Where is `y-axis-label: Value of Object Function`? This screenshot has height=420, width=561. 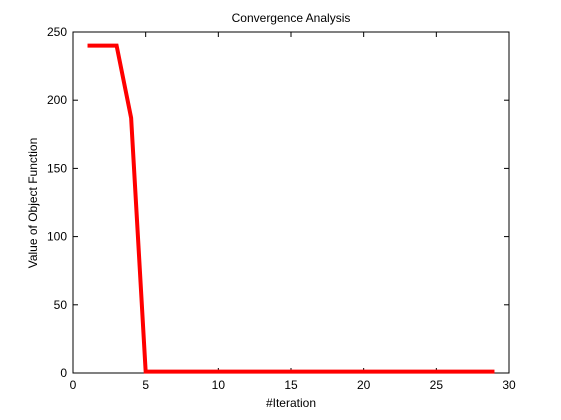
y-axis-label: Value of Object Function is located at coordinates (33, 203).